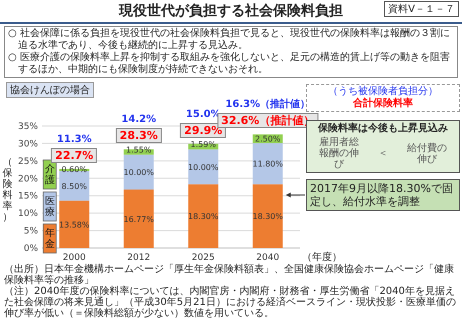 This screenshot has height=320, width=462. Describe the element at coordinates (229, 64) in the screenshot. I see `text: ○ 医療介護の保険料率上昇を抑制する取組みを強化しないと、足元の構造的賃上げ等の動きを阻害するほか、中期的にも保険制度が持続できないおそれ。` at that location.